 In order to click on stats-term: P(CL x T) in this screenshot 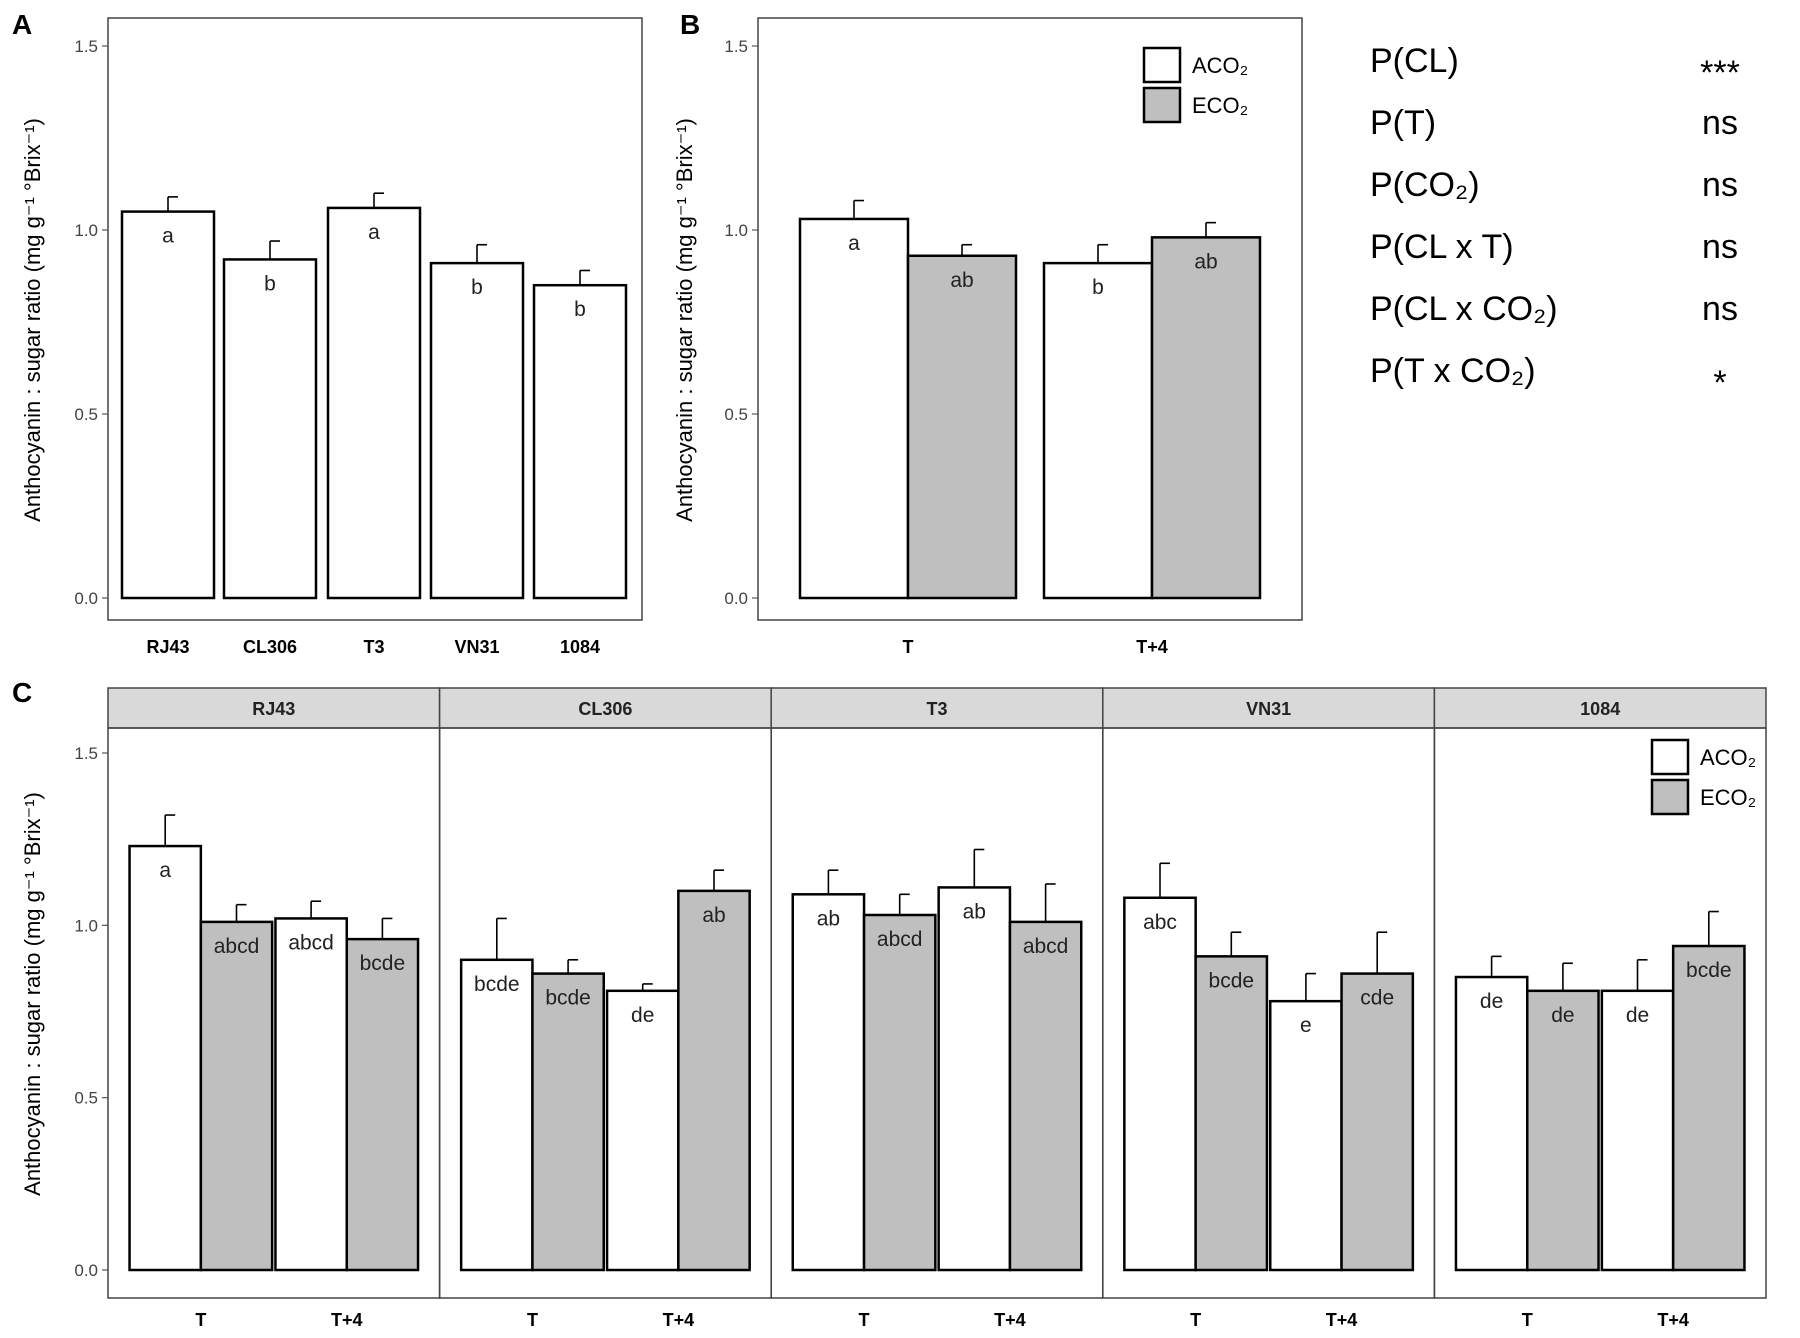, I will do `click(1442, 247)`.